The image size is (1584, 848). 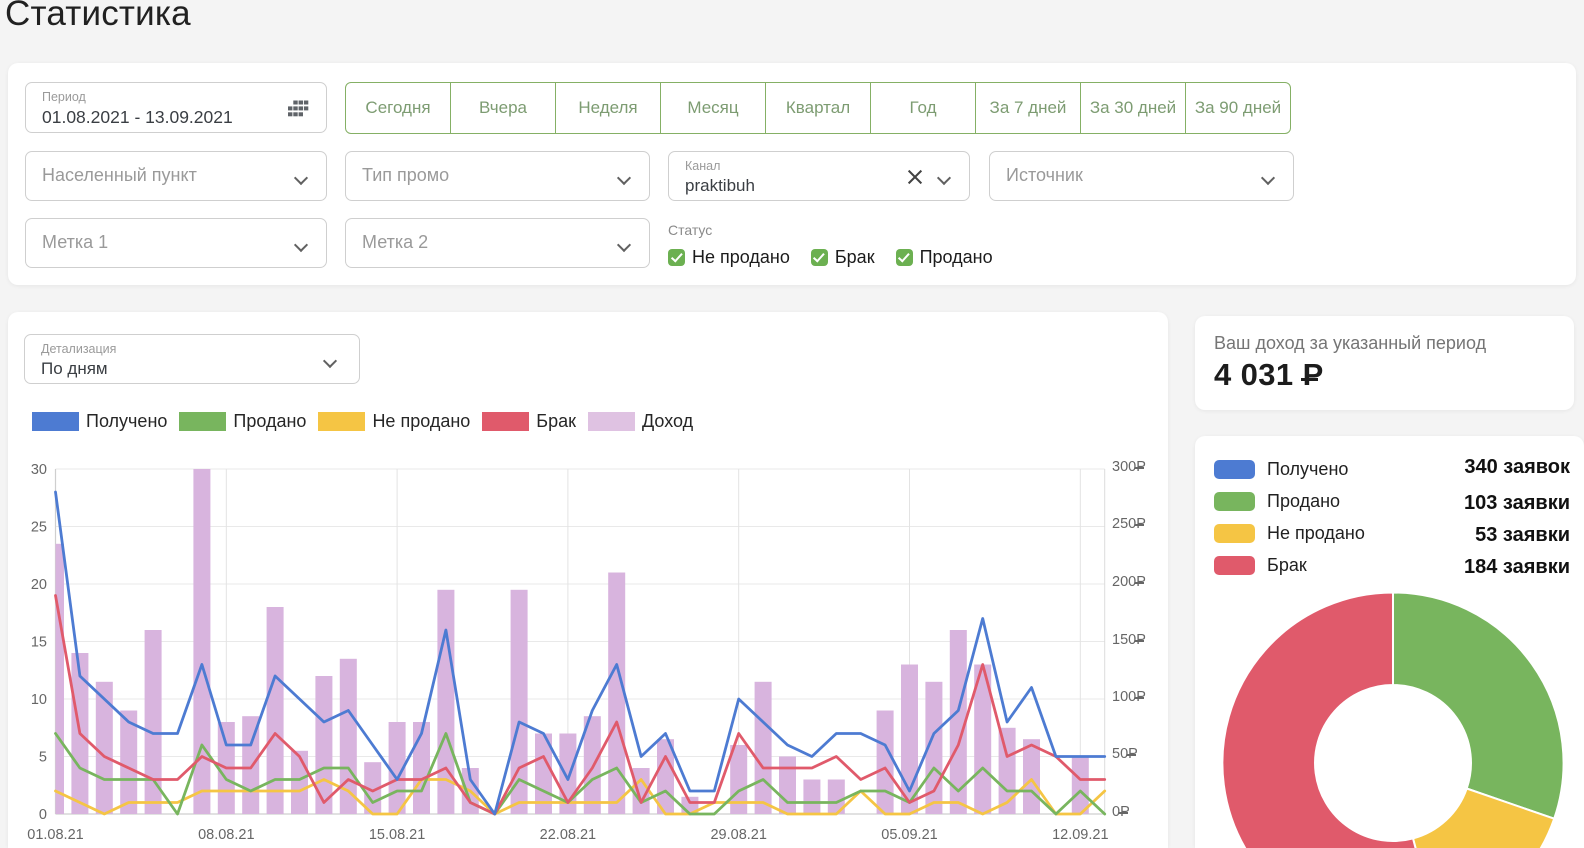 I want to click on svg-text: 15.08.21, so click(x=397, y=835).